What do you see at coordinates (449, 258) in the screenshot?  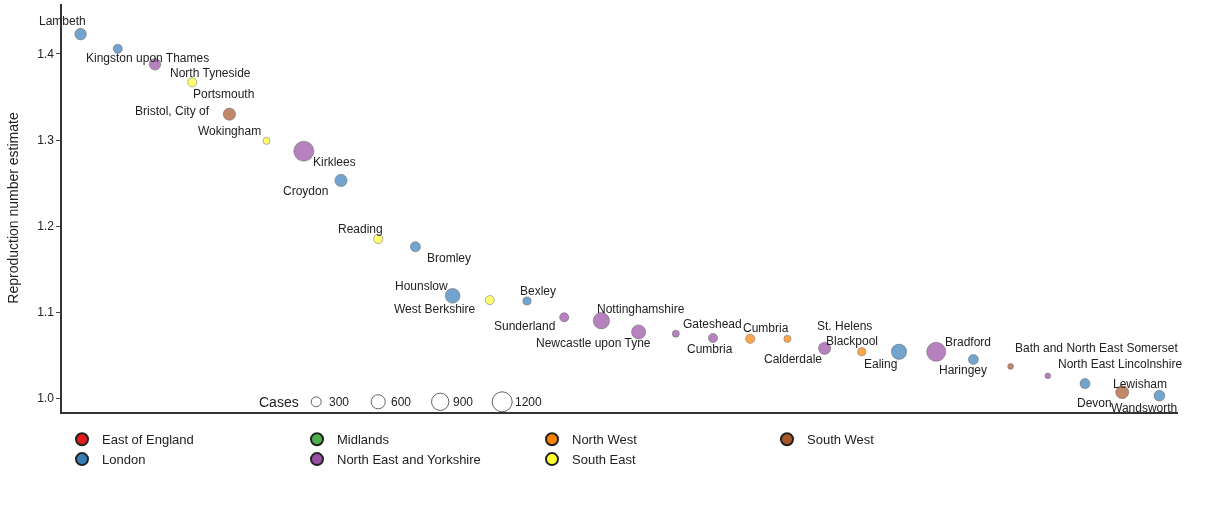 I see `annotation: Bromley` at bounding box center [449, 258].